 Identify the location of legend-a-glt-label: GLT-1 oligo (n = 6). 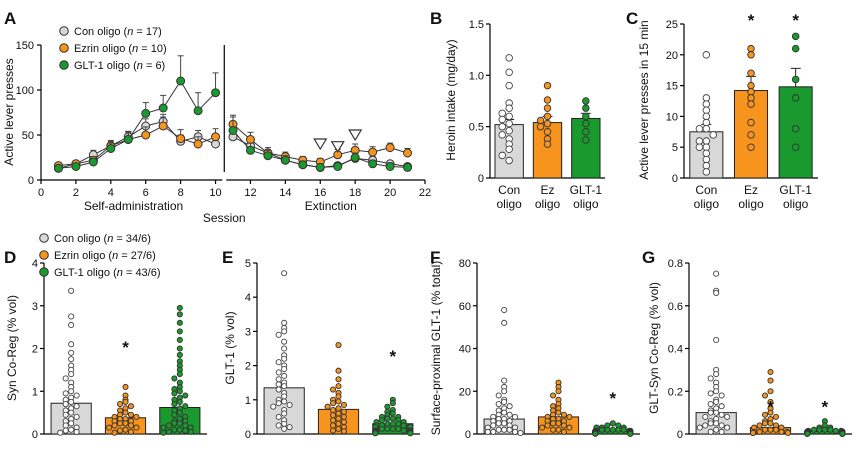
(119, 66).